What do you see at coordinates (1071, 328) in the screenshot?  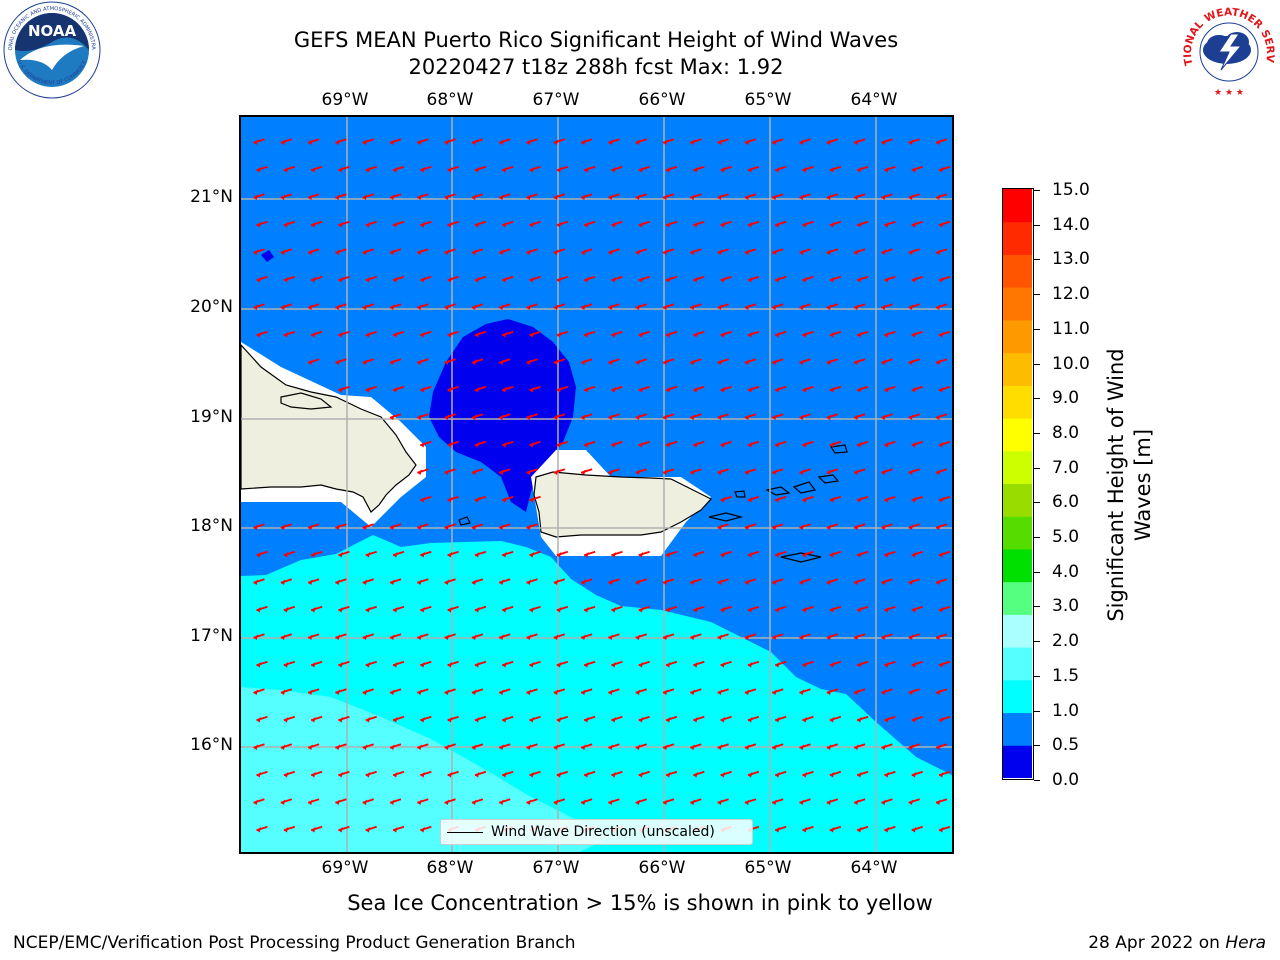 I see `colorbar-tick-label: 11.0` at bounding box center [1071, 328].